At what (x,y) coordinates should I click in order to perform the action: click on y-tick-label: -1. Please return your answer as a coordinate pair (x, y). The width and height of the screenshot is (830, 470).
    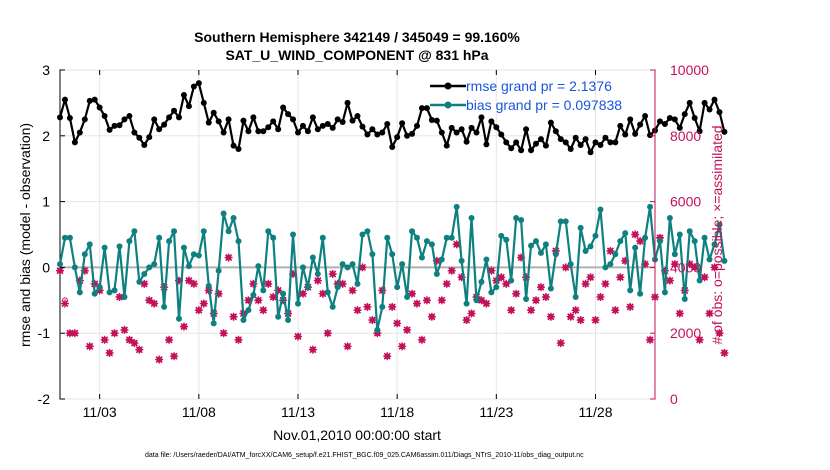
    Looking at the image, I should click on (44, 333).